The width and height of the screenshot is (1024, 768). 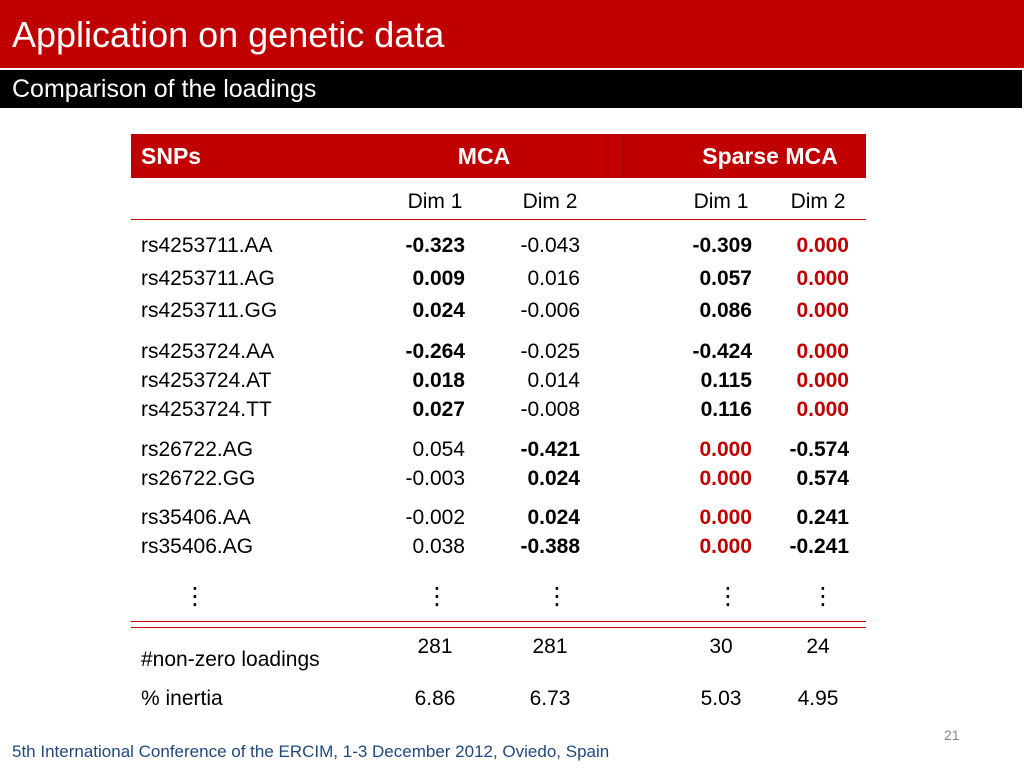 I want to click on mca-dim2-loading: -0.388, so click(x=550, y=546).